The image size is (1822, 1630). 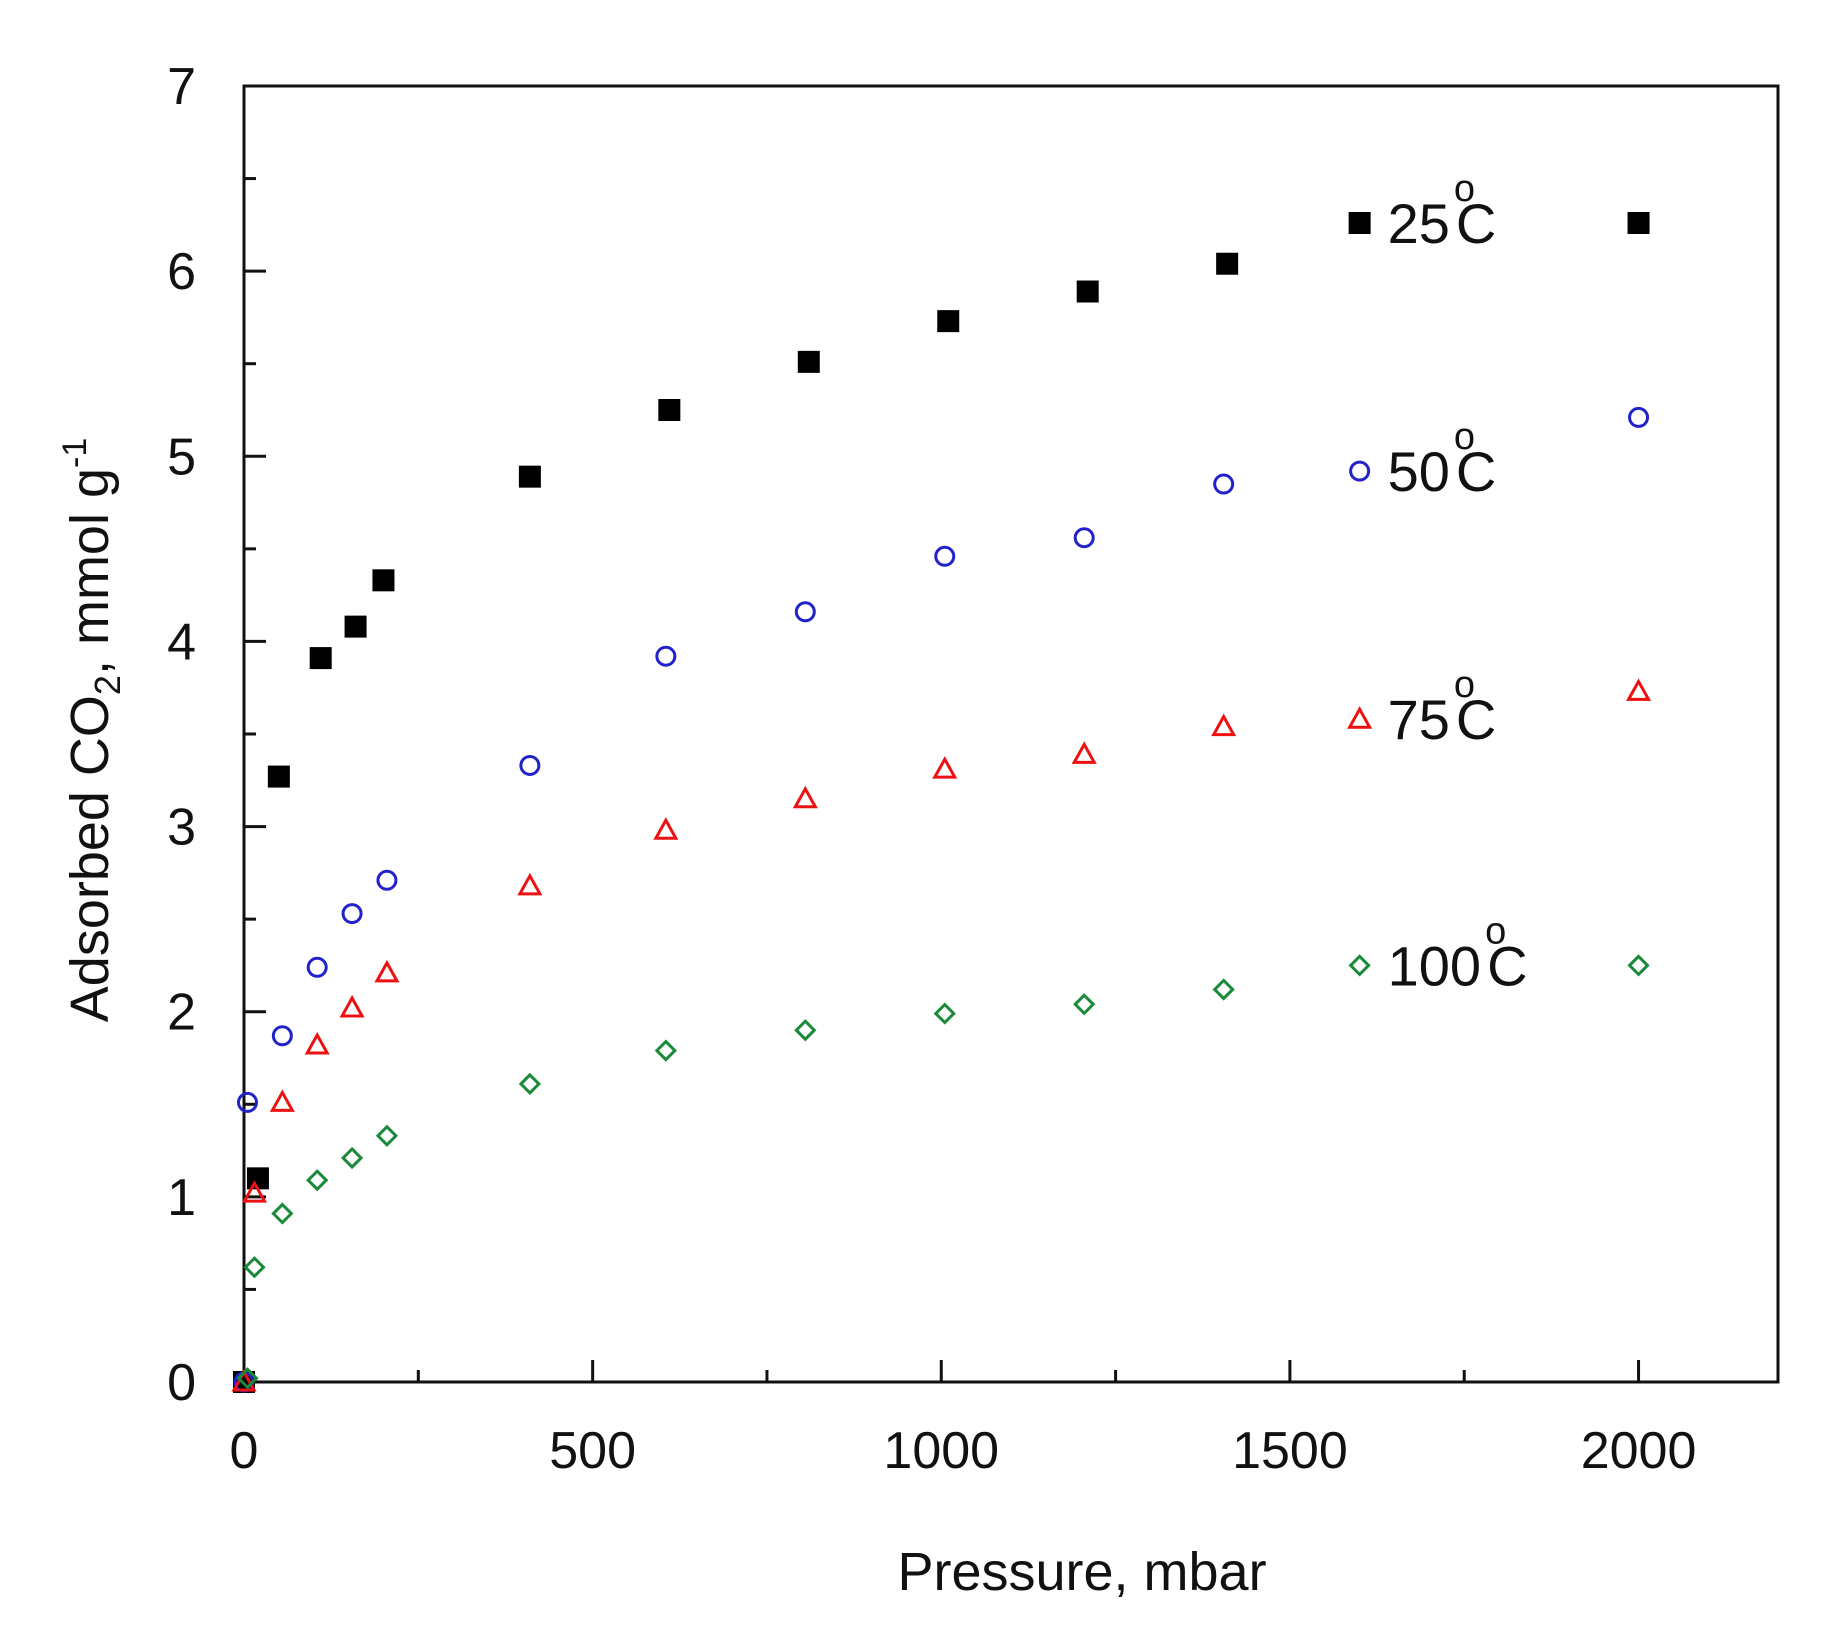 What do you see at coordinates (181, 1013) in the screenshot?
I see `y-tick-label: 2` at bounding box center [181, 1013].